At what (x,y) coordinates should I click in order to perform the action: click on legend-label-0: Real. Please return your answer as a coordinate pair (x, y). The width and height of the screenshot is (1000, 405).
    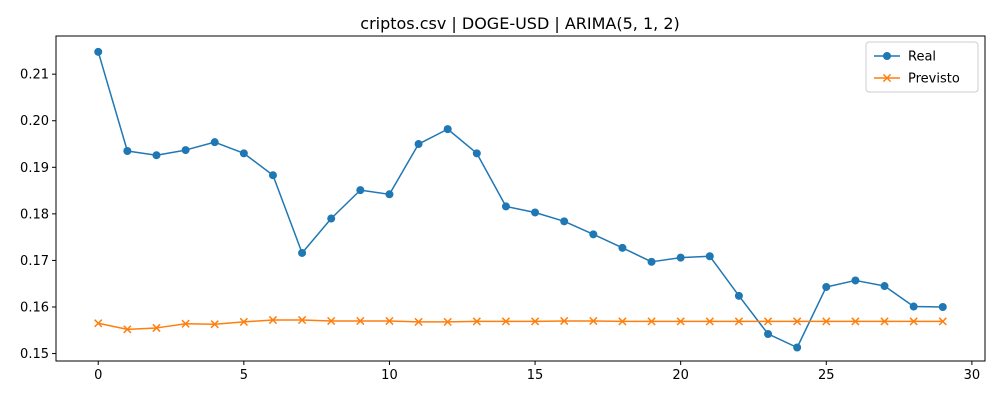
    Looking at the image, I should click on (922, 57).